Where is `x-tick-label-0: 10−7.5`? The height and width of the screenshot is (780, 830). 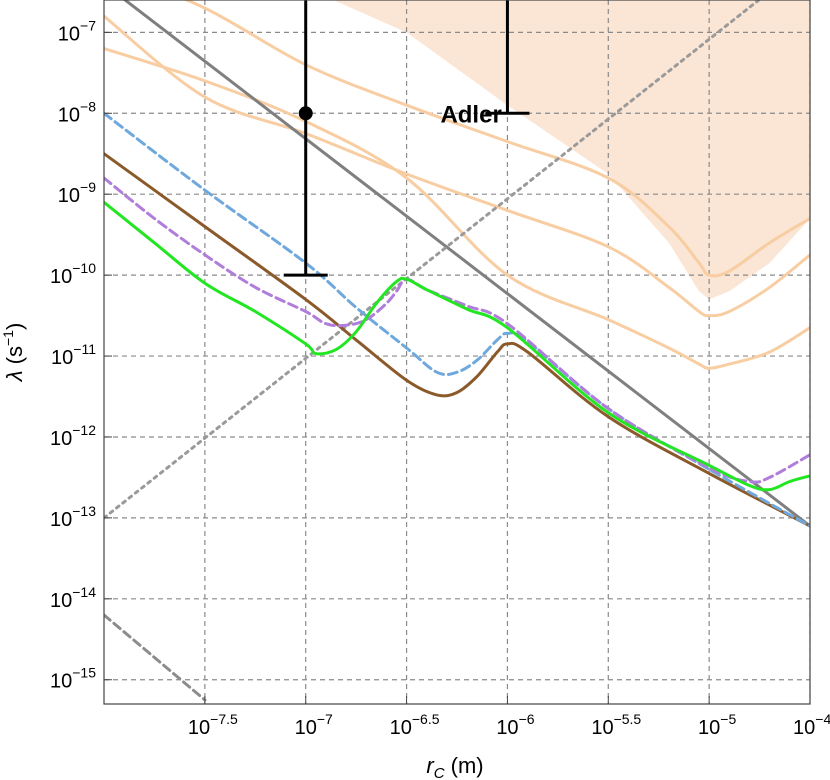
x-tick-label-0: 10−7.5 is located at coordinates (213, 725).